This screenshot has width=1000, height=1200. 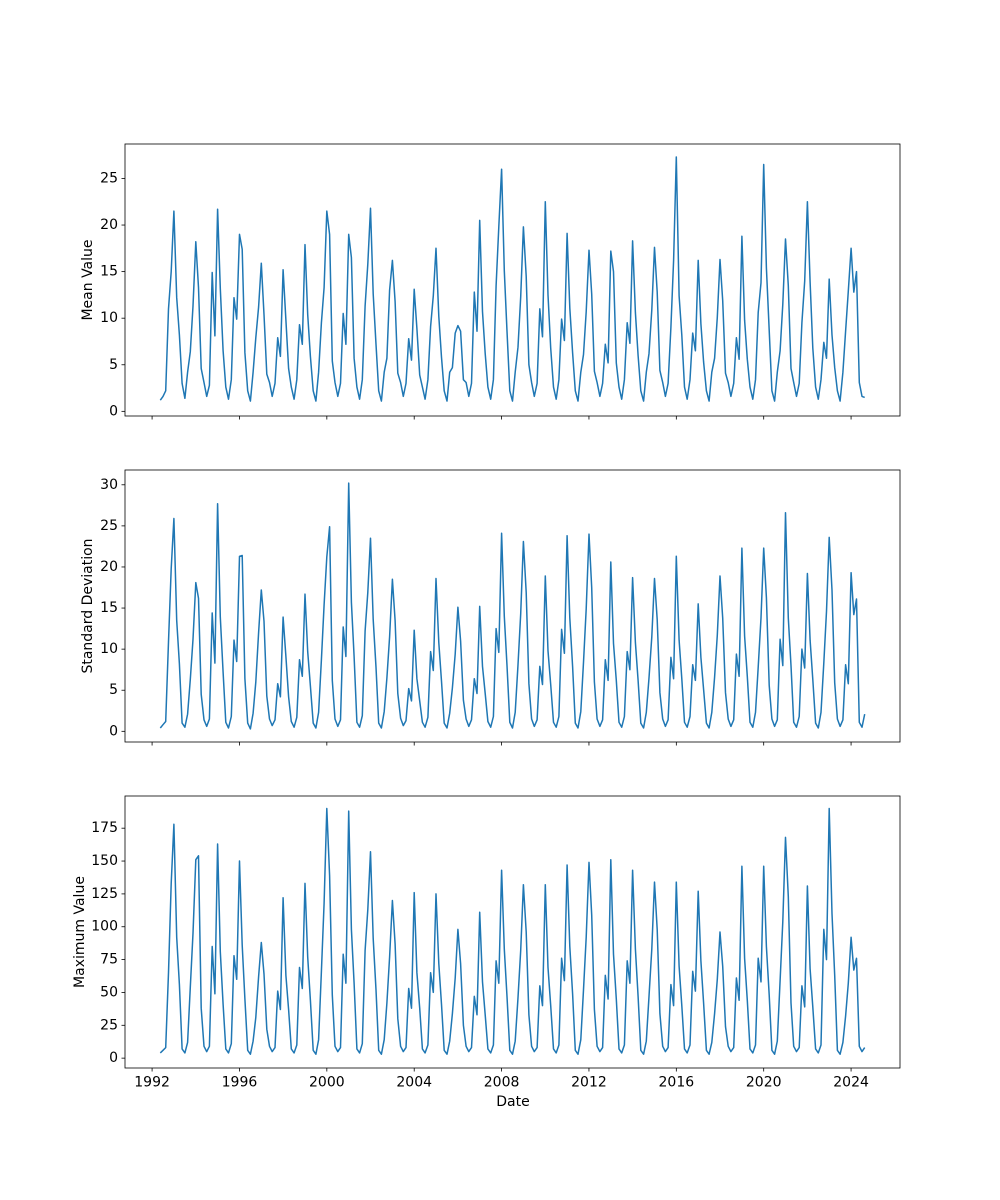 I want to click on y-tick-label: 30, so click(x=109, y=485).